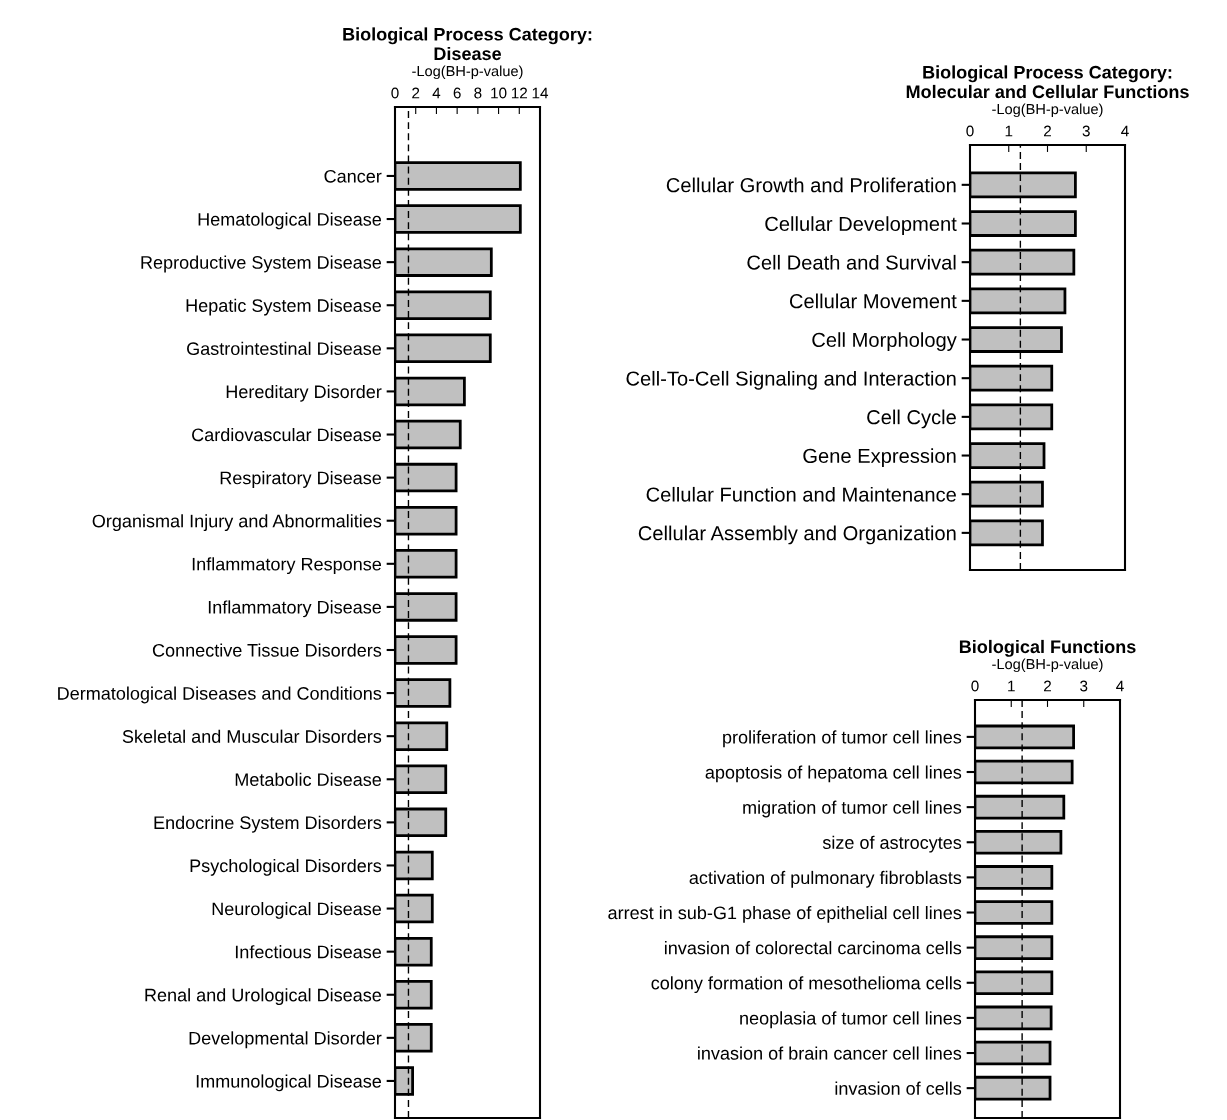 Image resolution: width=1227 pixels, height=1120 pixels. Describe the element at coordinates (813, 948) in the screenshot. I see `y-tick-label: invasion of colorectal carcinoma cells` at that location.